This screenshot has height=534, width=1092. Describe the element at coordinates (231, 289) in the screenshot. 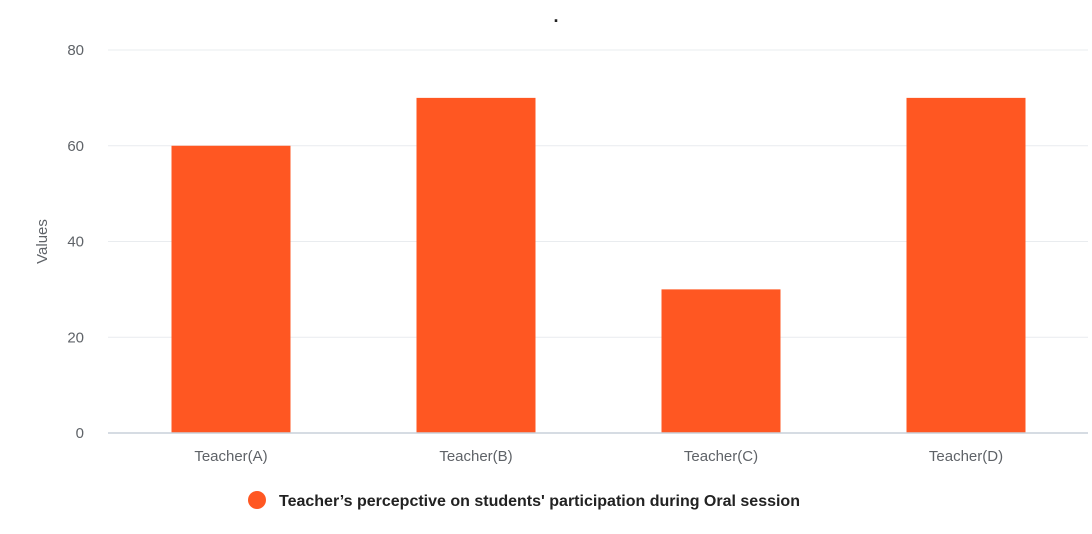

I see `bar-teacher-a` at that location.